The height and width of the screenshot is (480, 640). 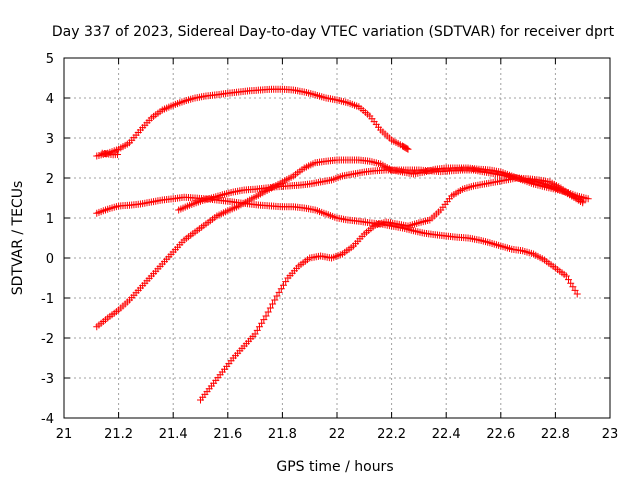 I want to click on y-tick-label: 4, so click(x=50, y=99).